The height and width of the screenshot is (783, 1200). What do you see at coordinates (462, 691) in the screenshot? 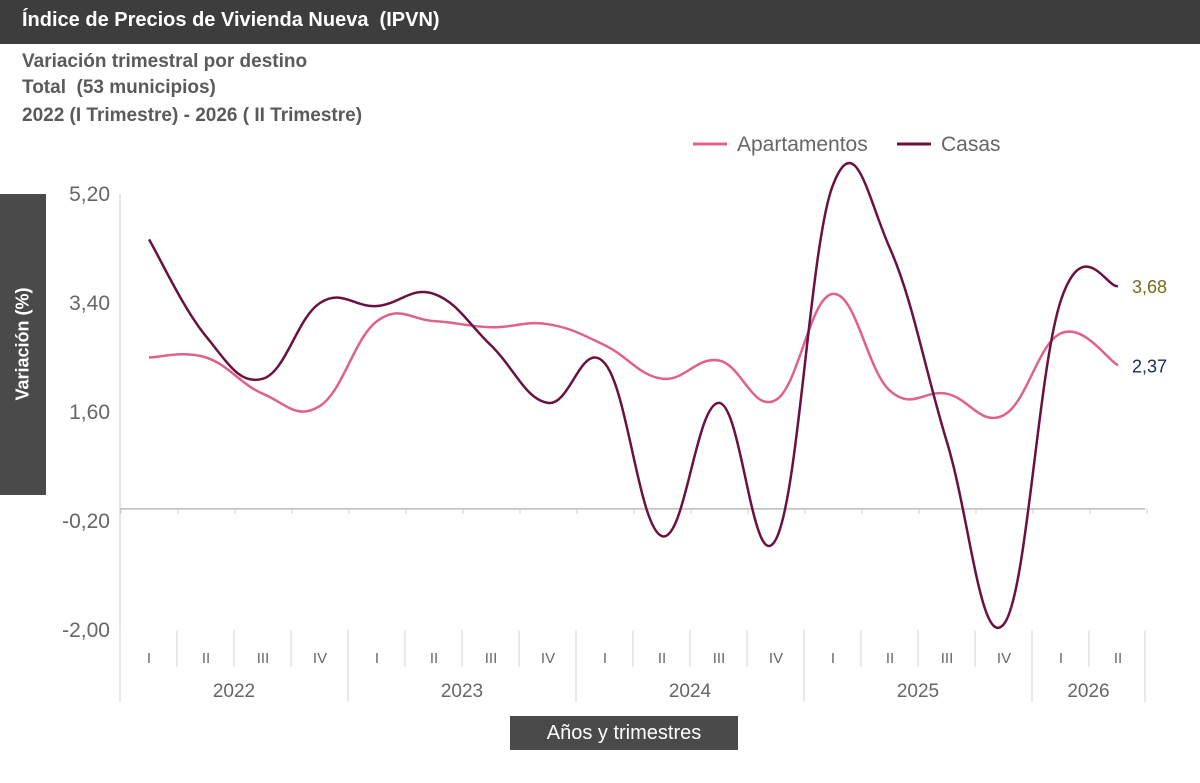
I see `year-label: 2023` at bounding box center [462, 691].